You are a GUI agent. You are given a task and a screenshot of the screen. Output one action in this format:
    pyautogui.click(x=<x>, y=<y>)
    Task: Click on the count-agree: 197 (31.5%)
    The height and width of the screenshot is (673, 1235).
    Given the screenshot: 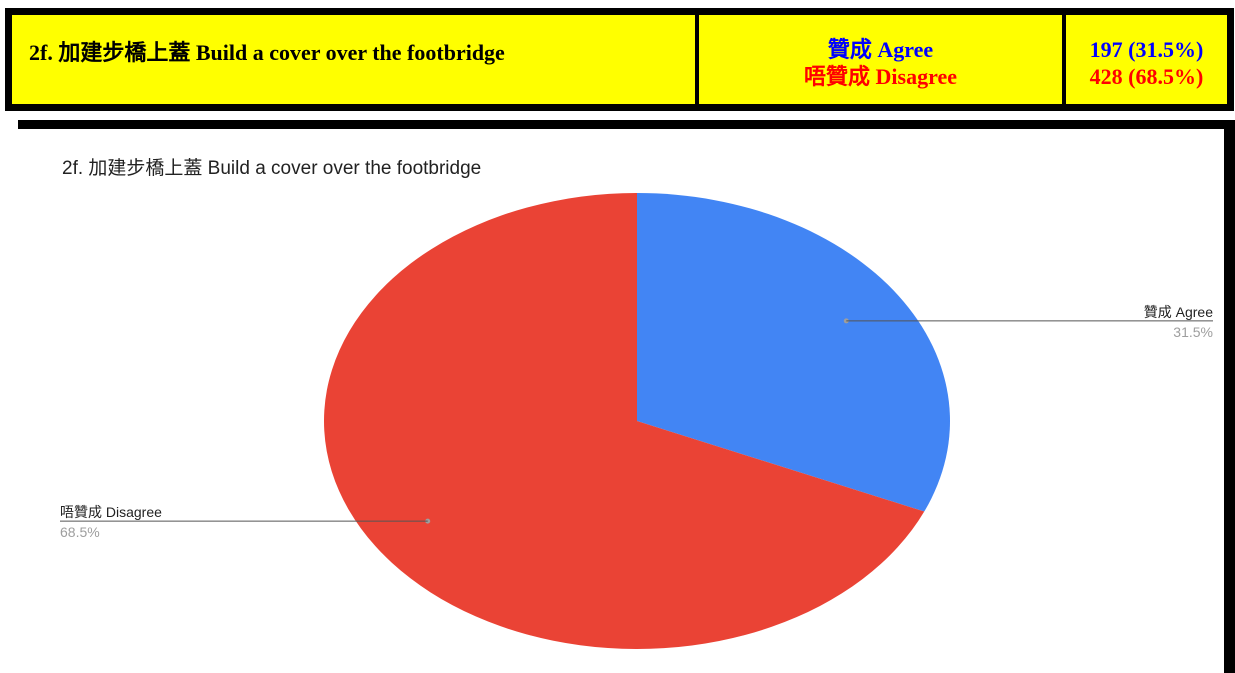 What is the action you would take?
    pyautogui.click(x=1146, y=49)
    